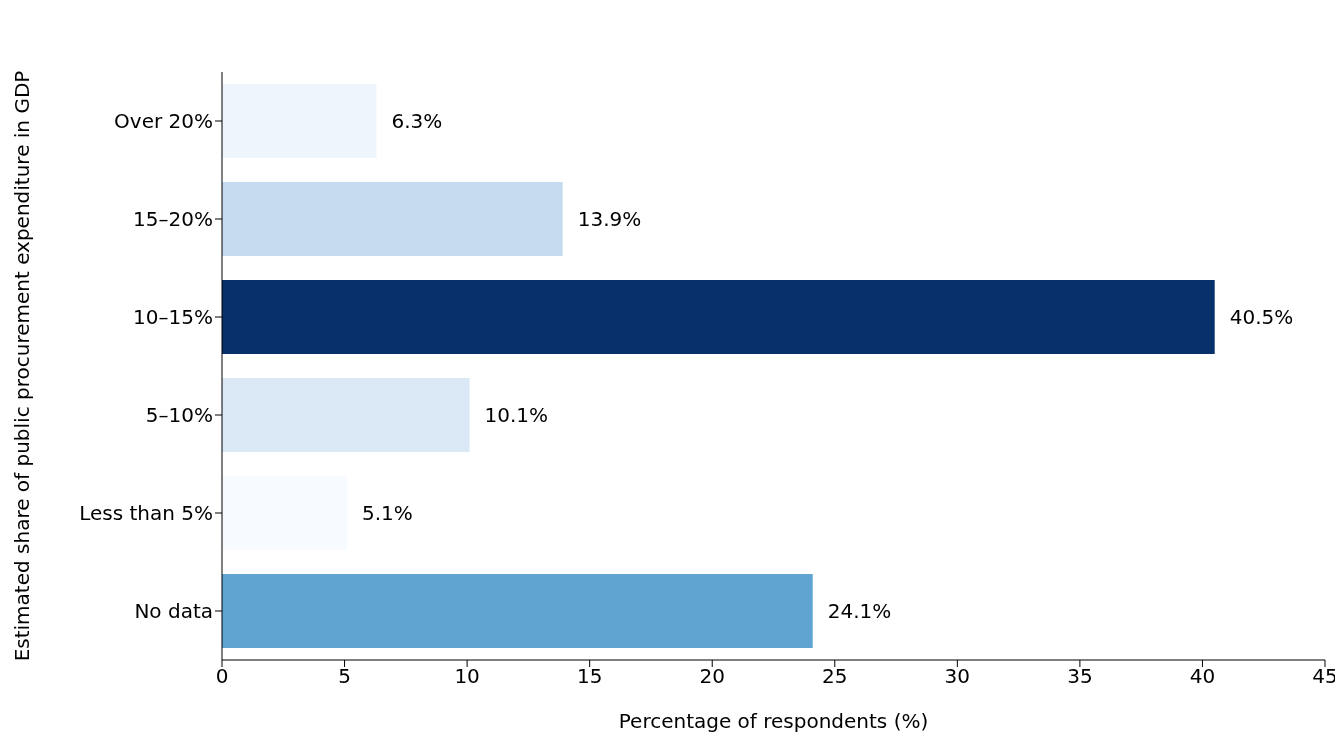  Describe the element at coordinates (773, 721) in the screenshot. I see `x-axis-title: Percentage of respondents (%)` at that location.